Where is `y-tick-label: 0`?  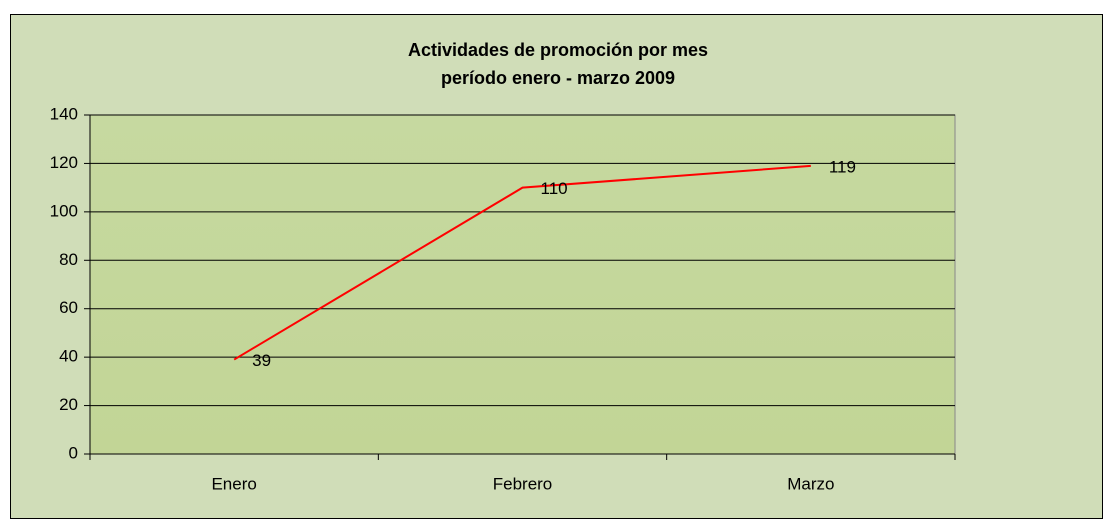
y-tick-label: 0 is located at coordinates (73, 452).